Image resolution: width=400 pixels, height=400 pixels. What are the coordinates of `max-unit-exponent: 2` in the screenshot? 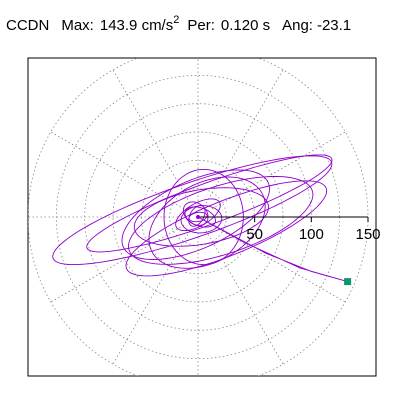 It's located at (176, 20).